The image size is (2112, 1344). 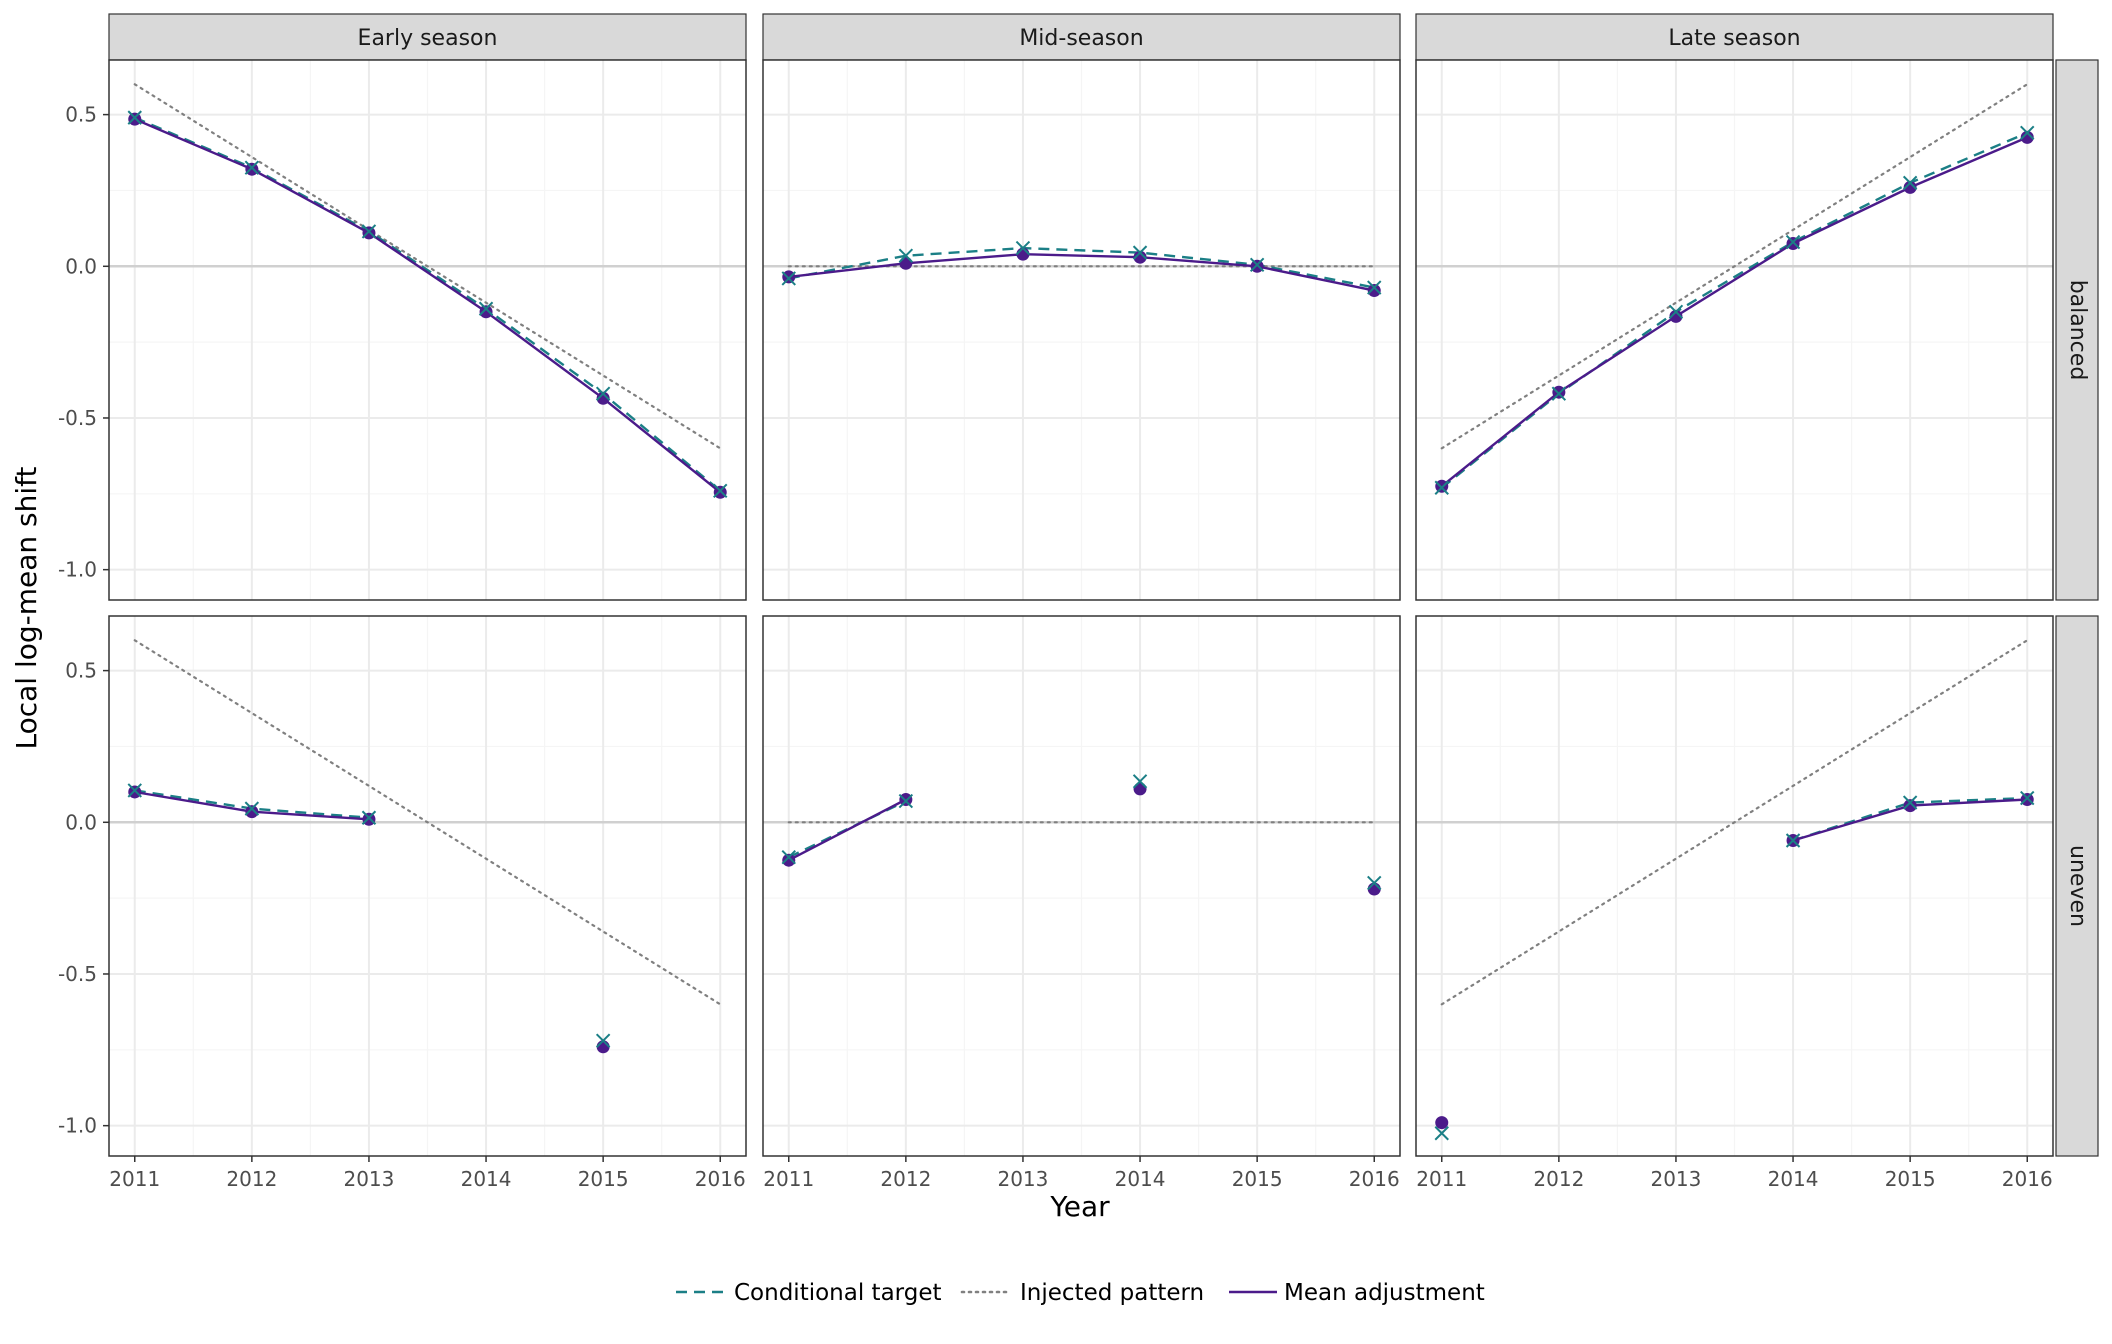 I want to click on x-axis-title: Year, so click(x=1079, y=1206).